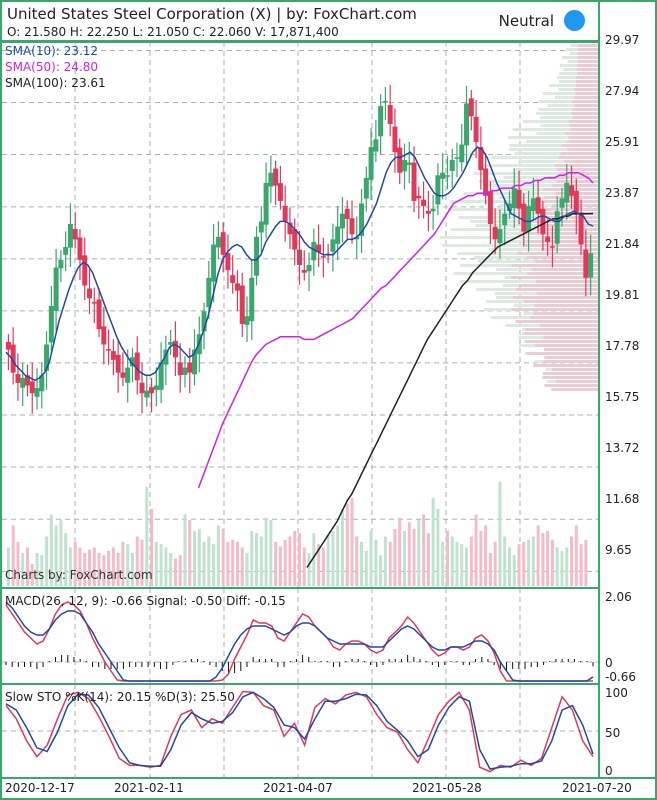 The height and width of the screenshot is (800, 657). What do you see at coordinates (55, 83) in the screenshot?
I see `legend-sma100: SMA(100): 23.61` at bounding box center [55, 83].